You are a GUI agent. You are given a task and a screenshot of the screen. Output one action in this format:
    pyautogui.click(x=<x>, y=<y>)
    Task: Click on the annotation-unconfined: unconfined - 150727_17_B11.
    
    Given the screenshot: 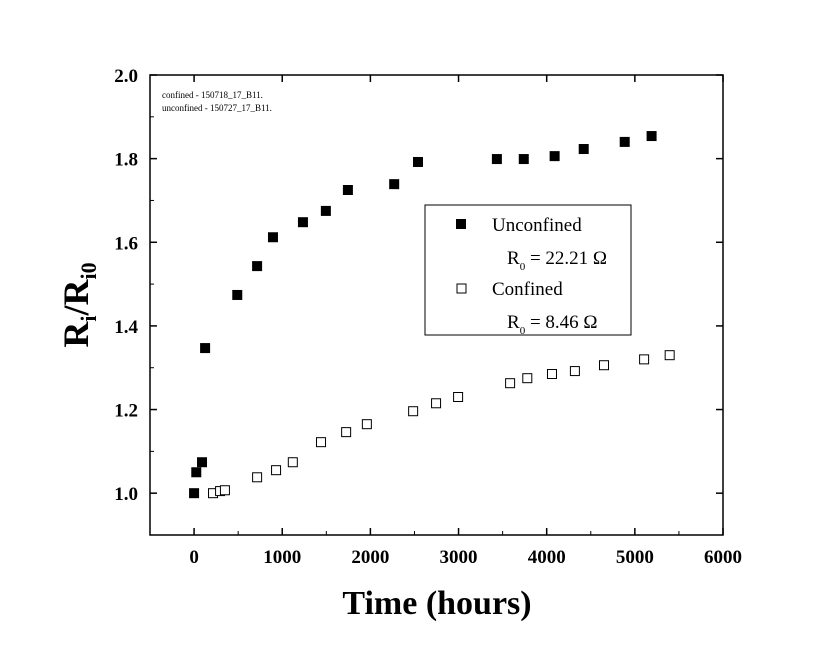 What is the action you would take?
    pyautogui.click(x=217, y=108)
    